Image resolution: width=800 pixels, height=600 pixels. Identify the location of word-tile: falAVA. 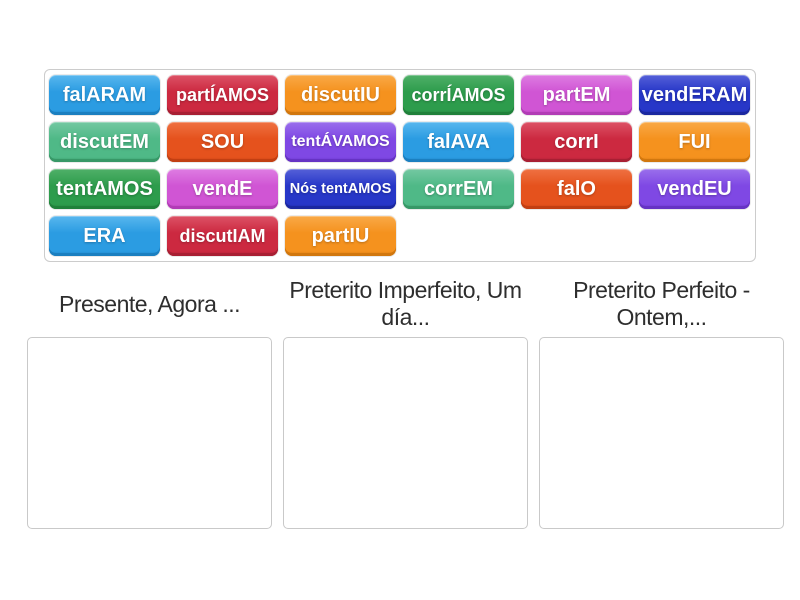
(458, 142).